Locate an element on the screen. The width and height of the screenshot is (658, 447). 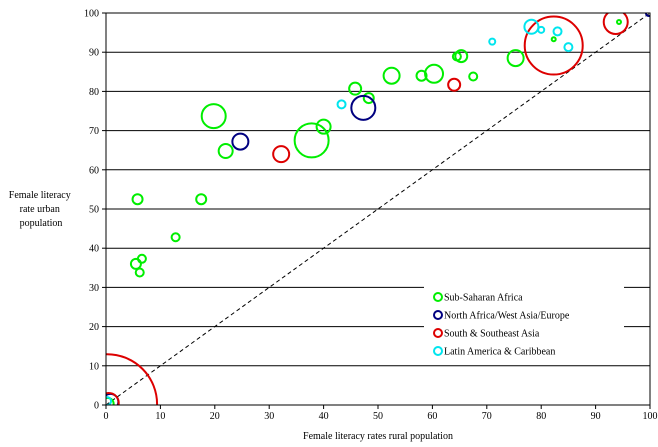
legend-label-1: North Africa/West Asia/Europe is located at coordinates (507, 316).